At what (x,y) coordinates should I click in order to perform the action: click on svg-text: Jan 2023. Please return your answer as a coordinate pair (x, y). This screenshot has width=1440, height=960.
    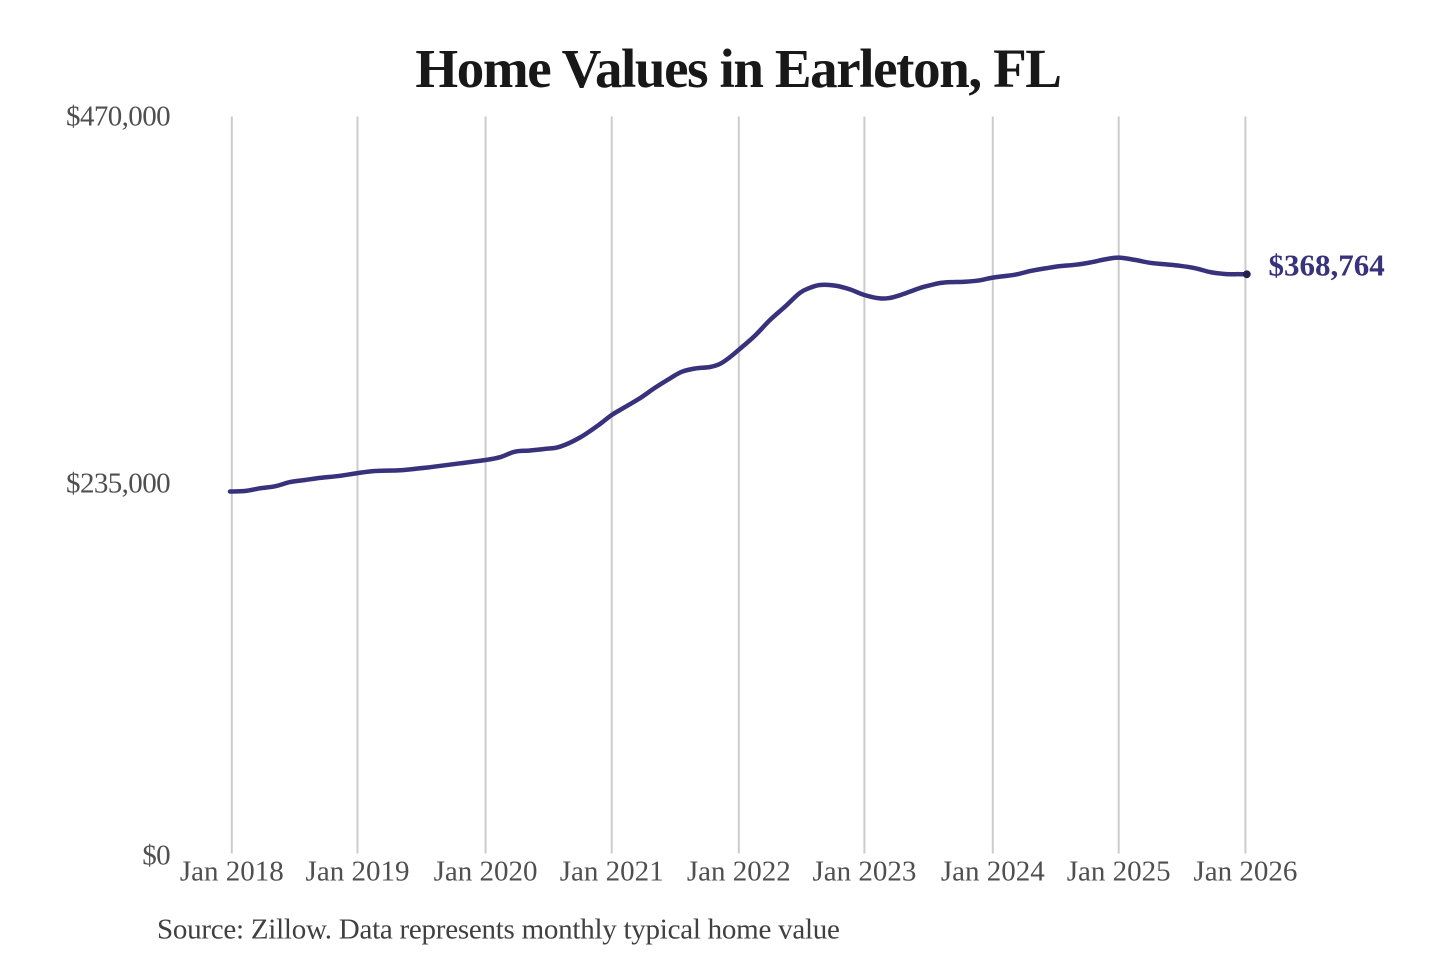
    Looking at the image, I should click on (864, 872).